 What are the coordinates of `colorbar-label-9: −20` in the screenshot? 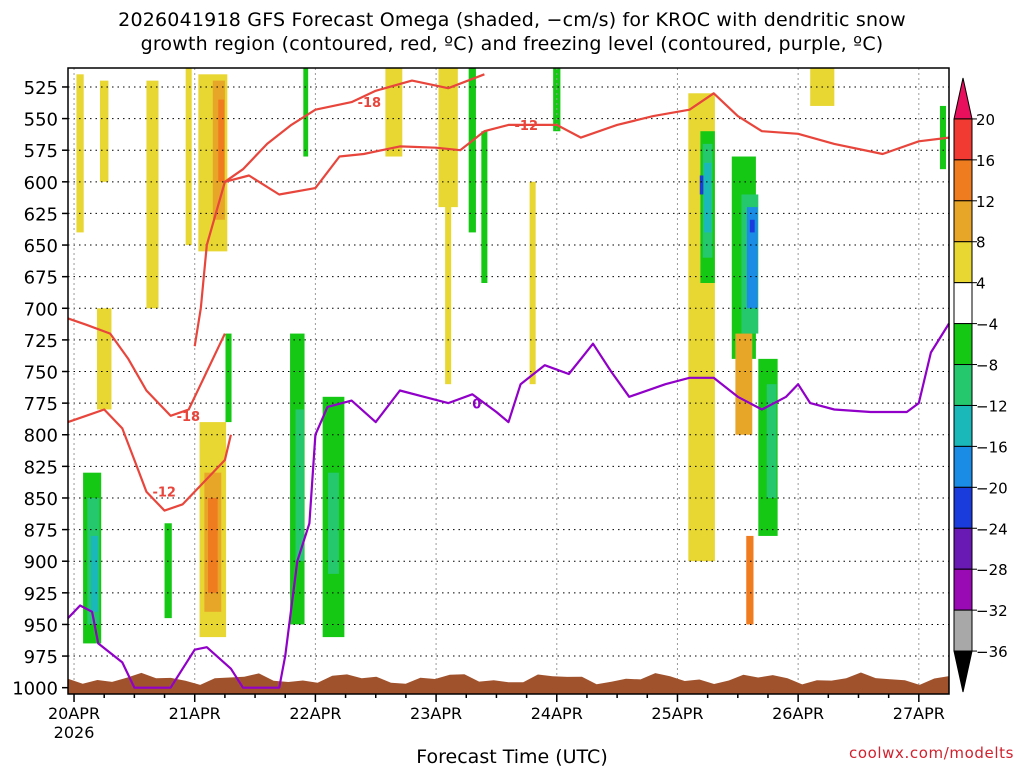 It's located at (992, 488).